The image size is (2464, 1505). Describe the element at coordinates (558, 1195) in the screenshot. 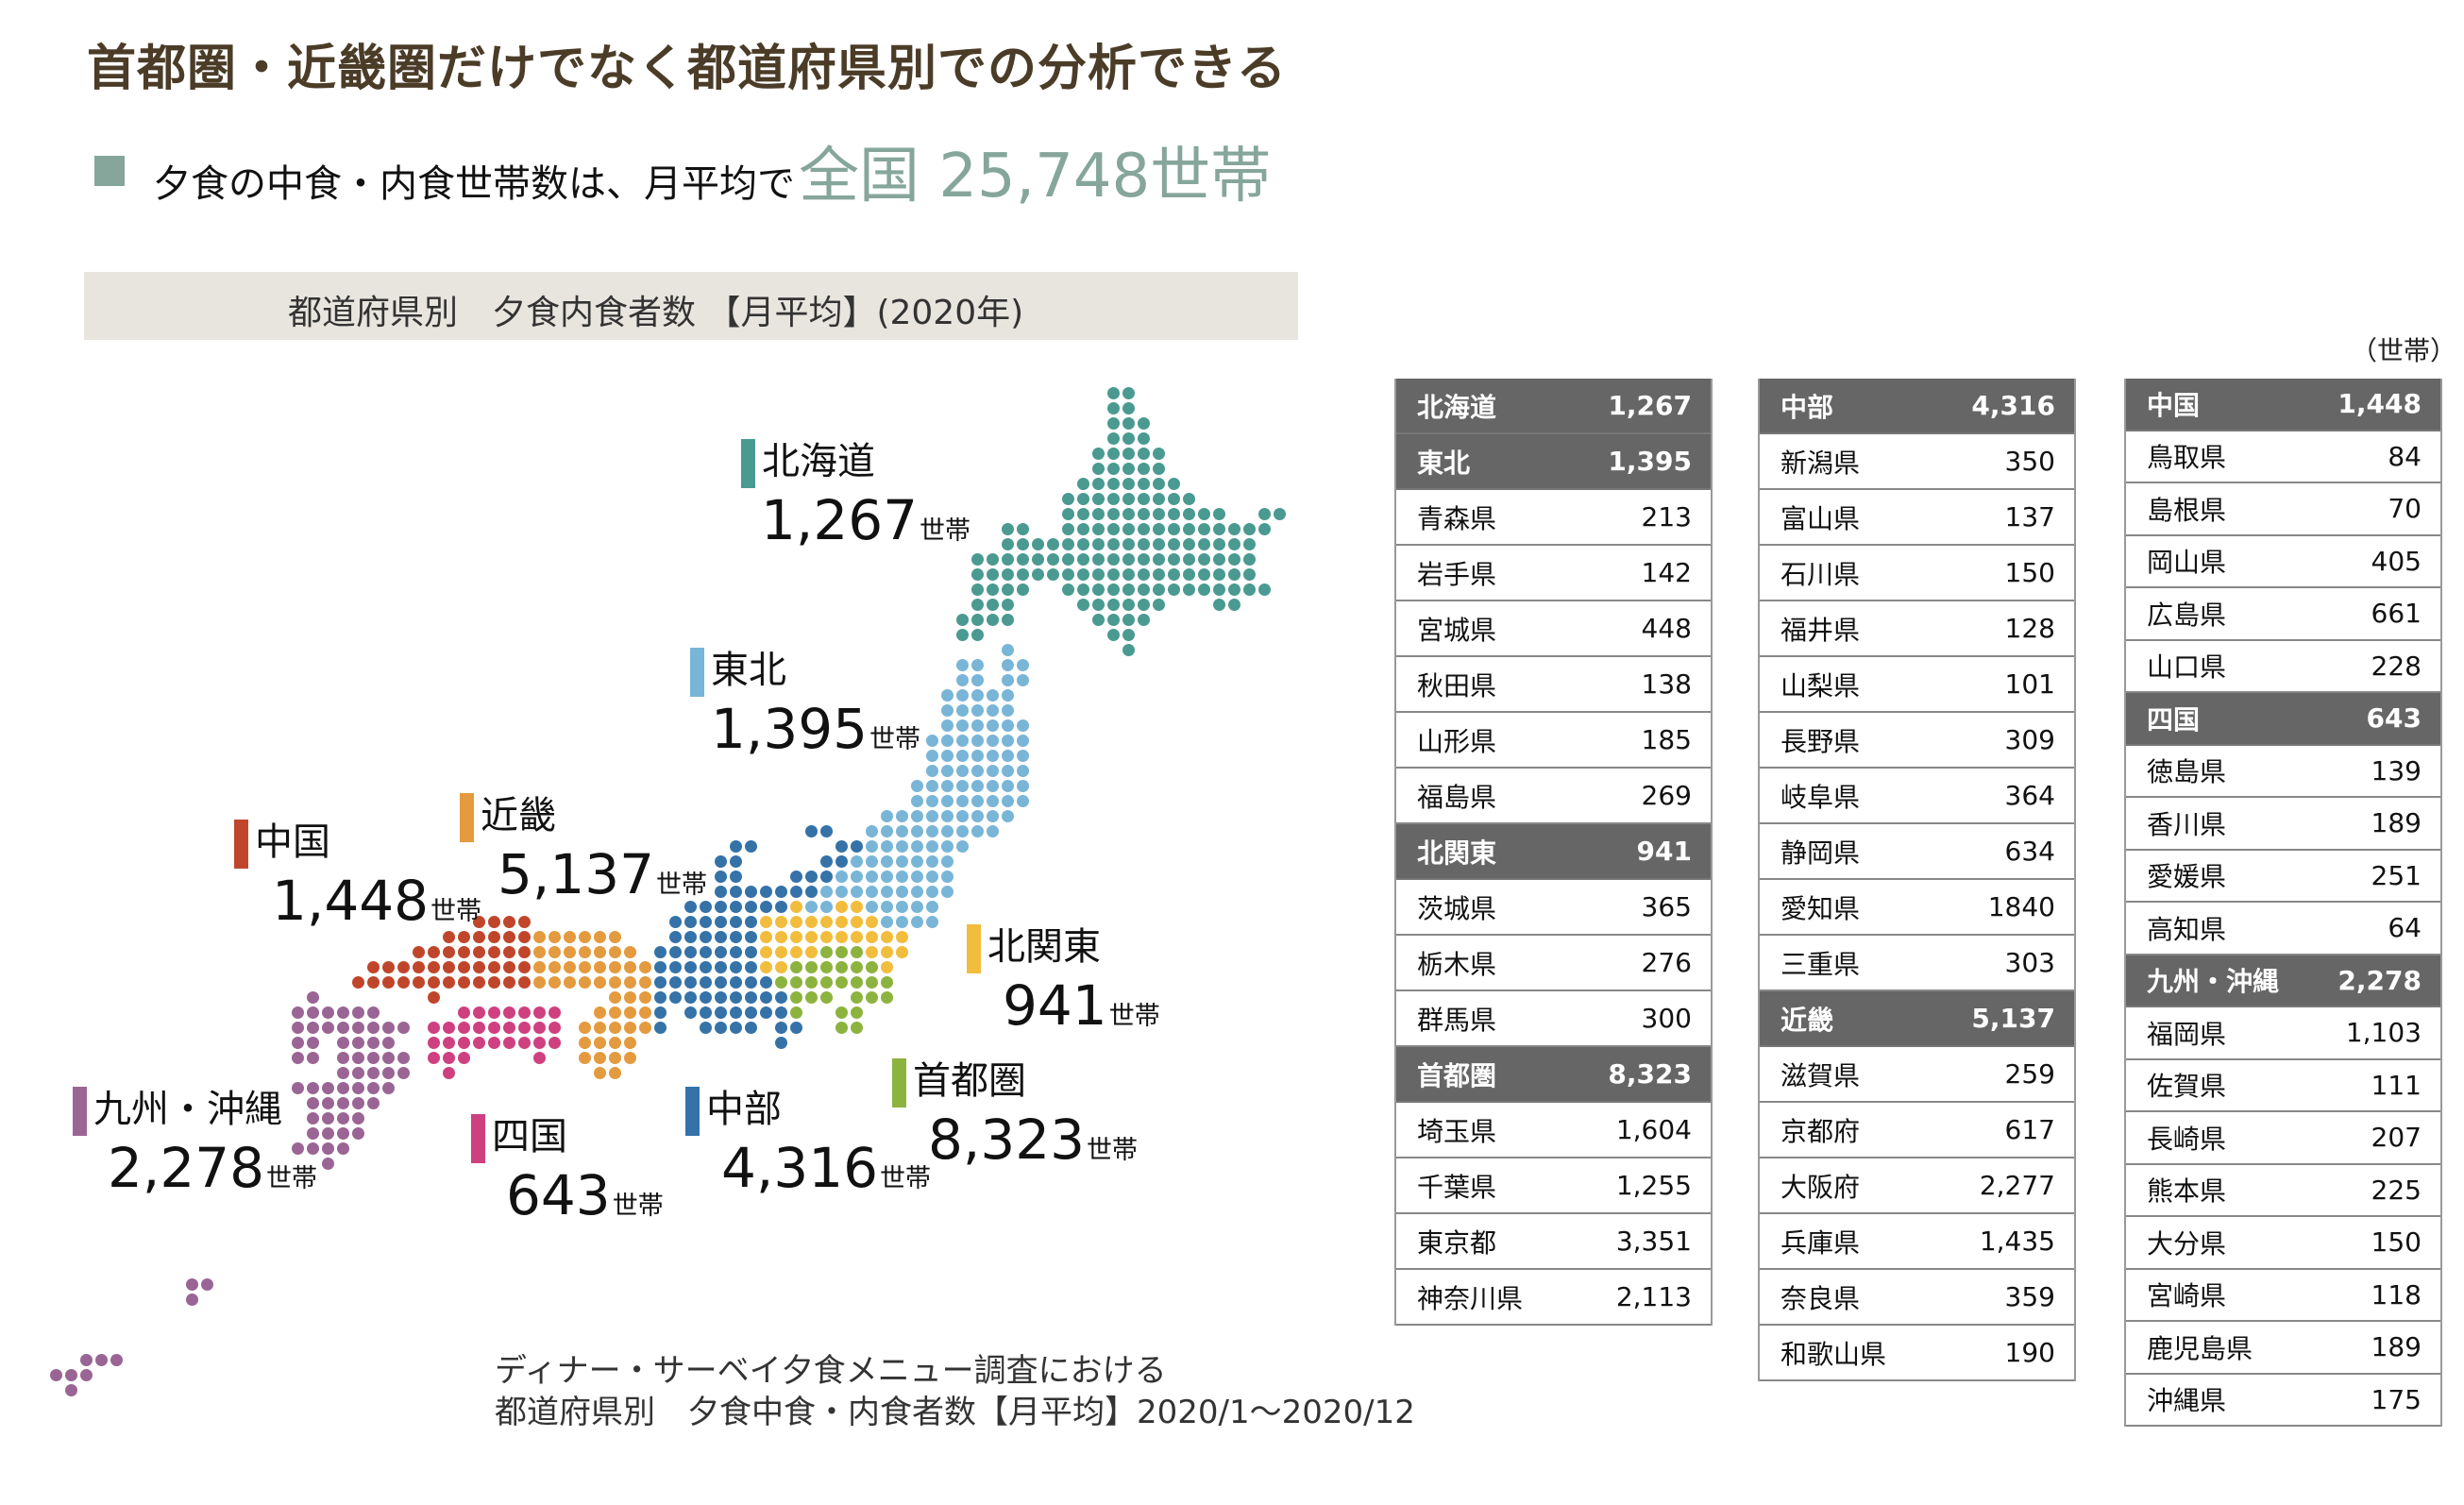

I see `region-value: 643` at that location.